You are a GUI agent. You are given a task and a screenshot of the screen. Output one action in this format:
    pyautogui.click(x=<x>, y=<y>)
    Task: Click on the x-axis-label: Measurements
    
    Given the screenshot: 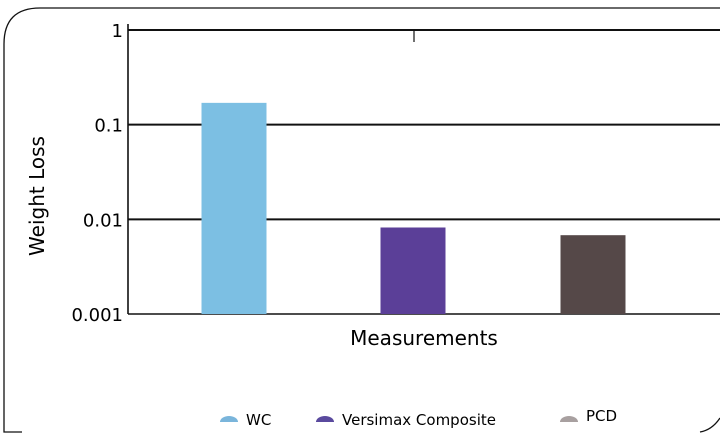 What is the action you would take?
    pyautogui.click(x=424, y=338)
    